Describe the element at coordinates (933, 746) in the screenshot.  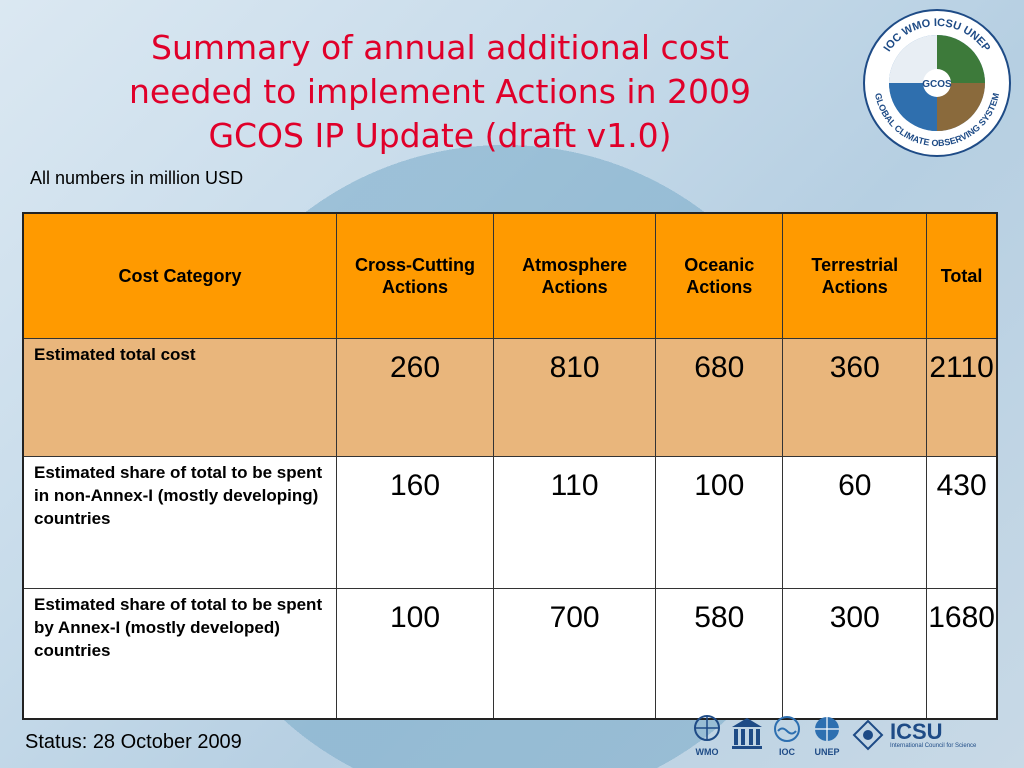
I see `icsu-subtitle: International Council for Science` at that location.